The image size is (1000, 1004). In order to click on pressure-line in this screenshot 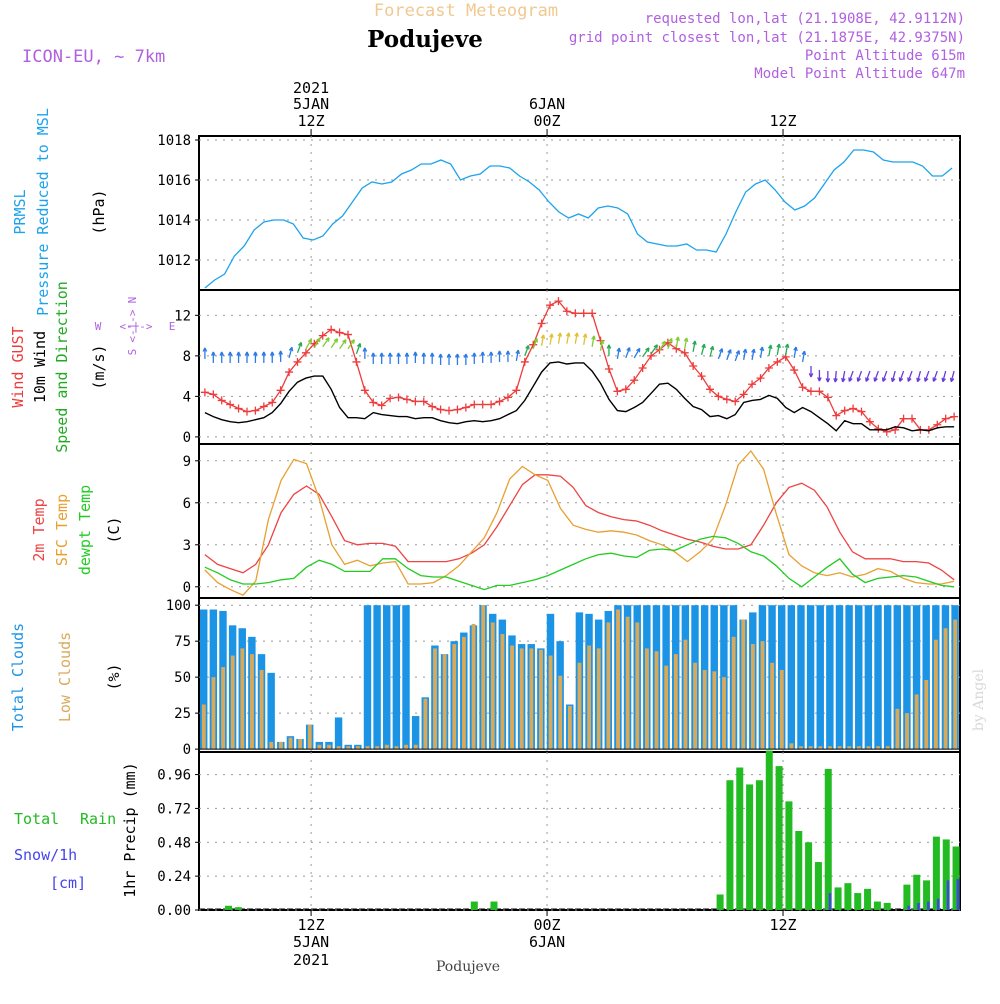, I will do `click(578, 219)`.